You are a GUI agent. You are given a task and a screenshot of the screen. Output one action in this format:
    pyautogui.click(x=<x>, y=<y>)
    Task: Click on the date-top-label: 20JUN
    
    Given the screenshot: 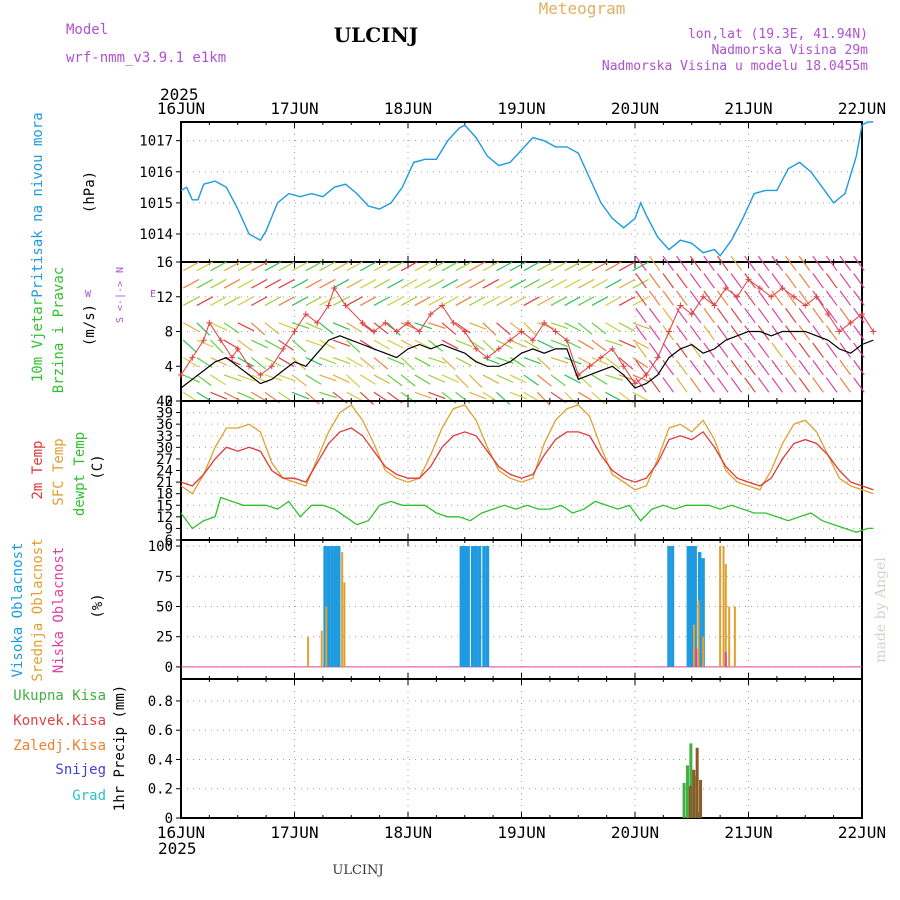 What is the action you would take?
    pyautogui.click(x=635, y=108)
    